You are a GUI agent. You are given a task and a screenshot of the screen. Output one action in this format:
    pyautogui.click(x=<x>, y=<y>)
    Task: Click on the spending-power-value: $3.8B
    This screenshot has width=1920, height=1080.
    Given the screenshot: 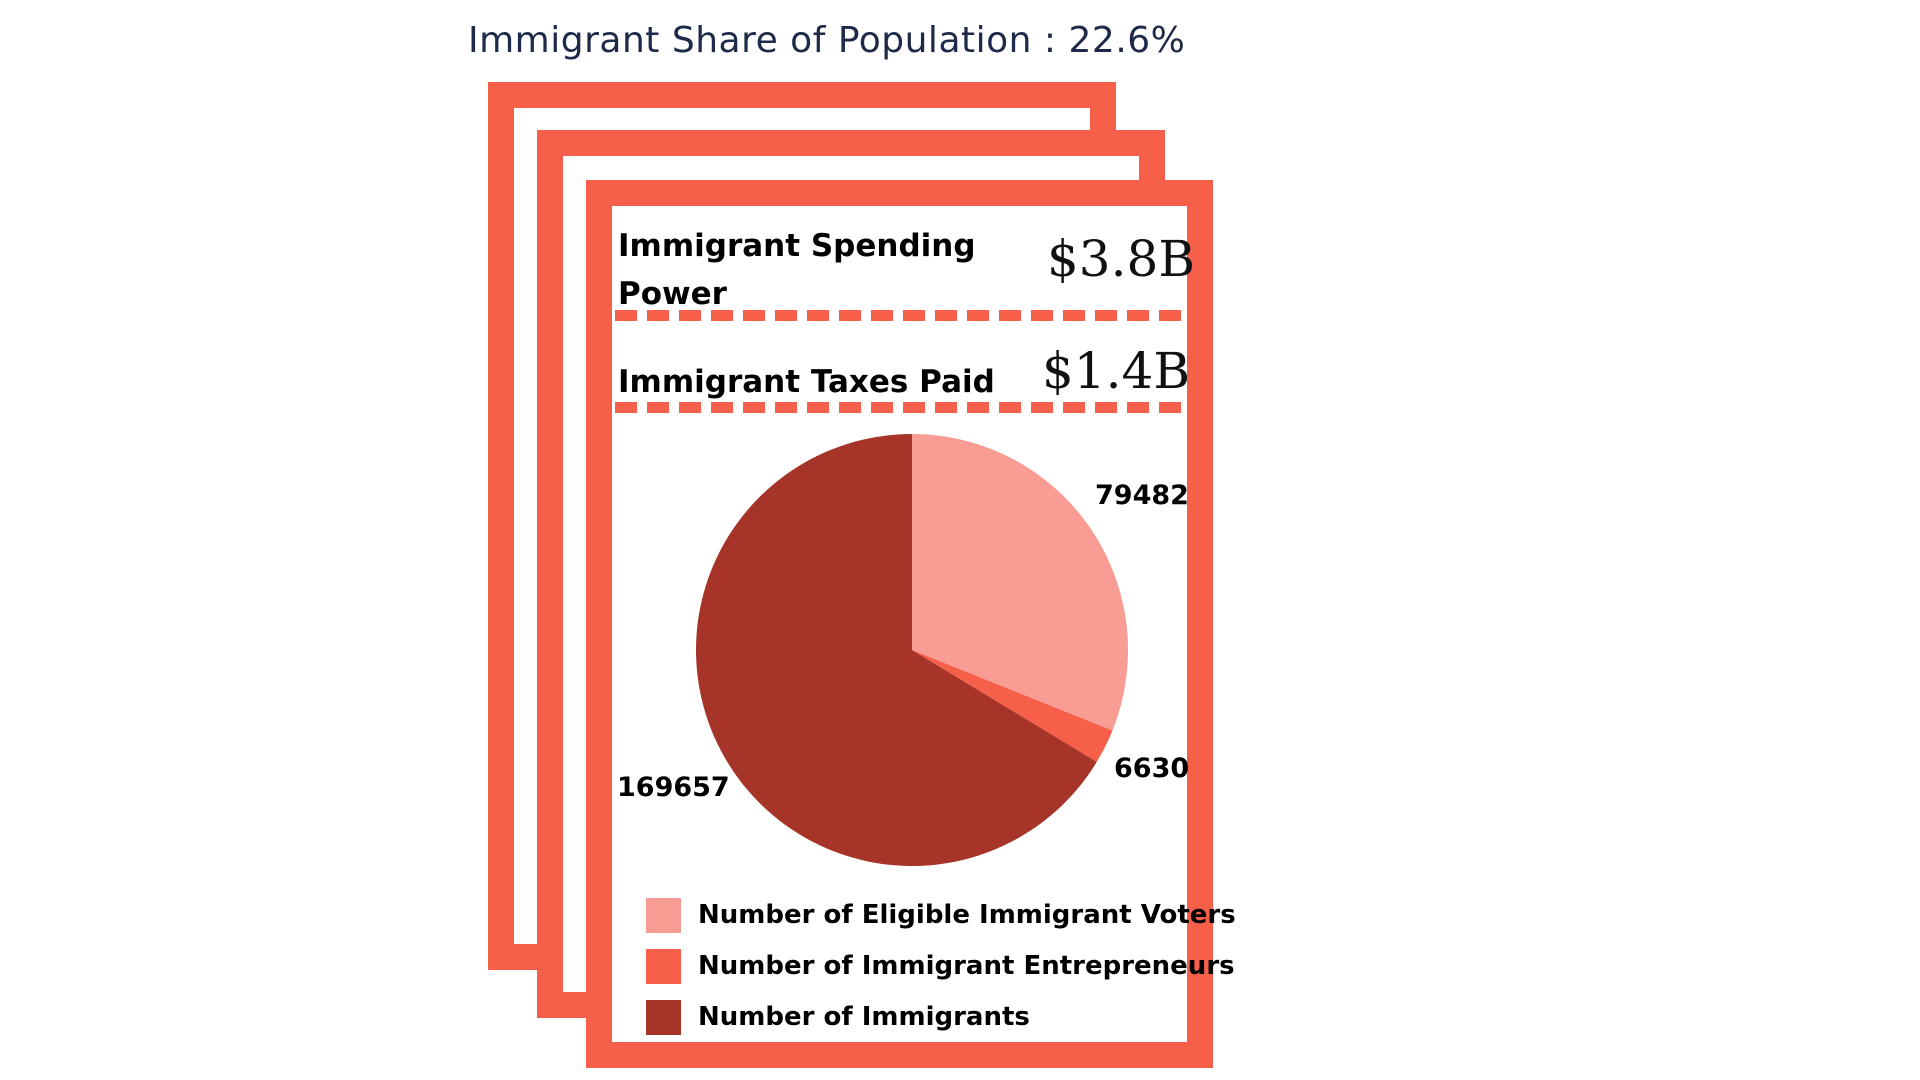 What is the action you would take?
    pyautogui.click(x=1121, y=259)
    